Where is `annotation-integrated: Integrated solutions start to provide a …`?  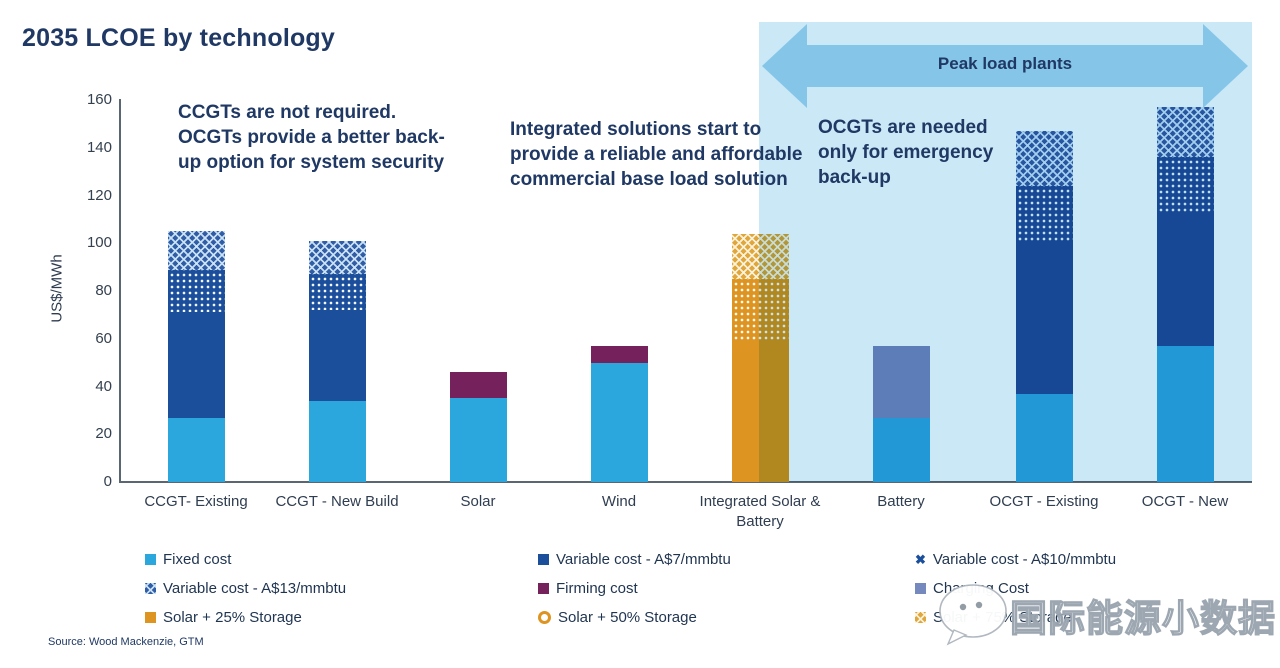
annotation-integrated: Integrated solutions start to provide a … is located at coordinates (656, 155).